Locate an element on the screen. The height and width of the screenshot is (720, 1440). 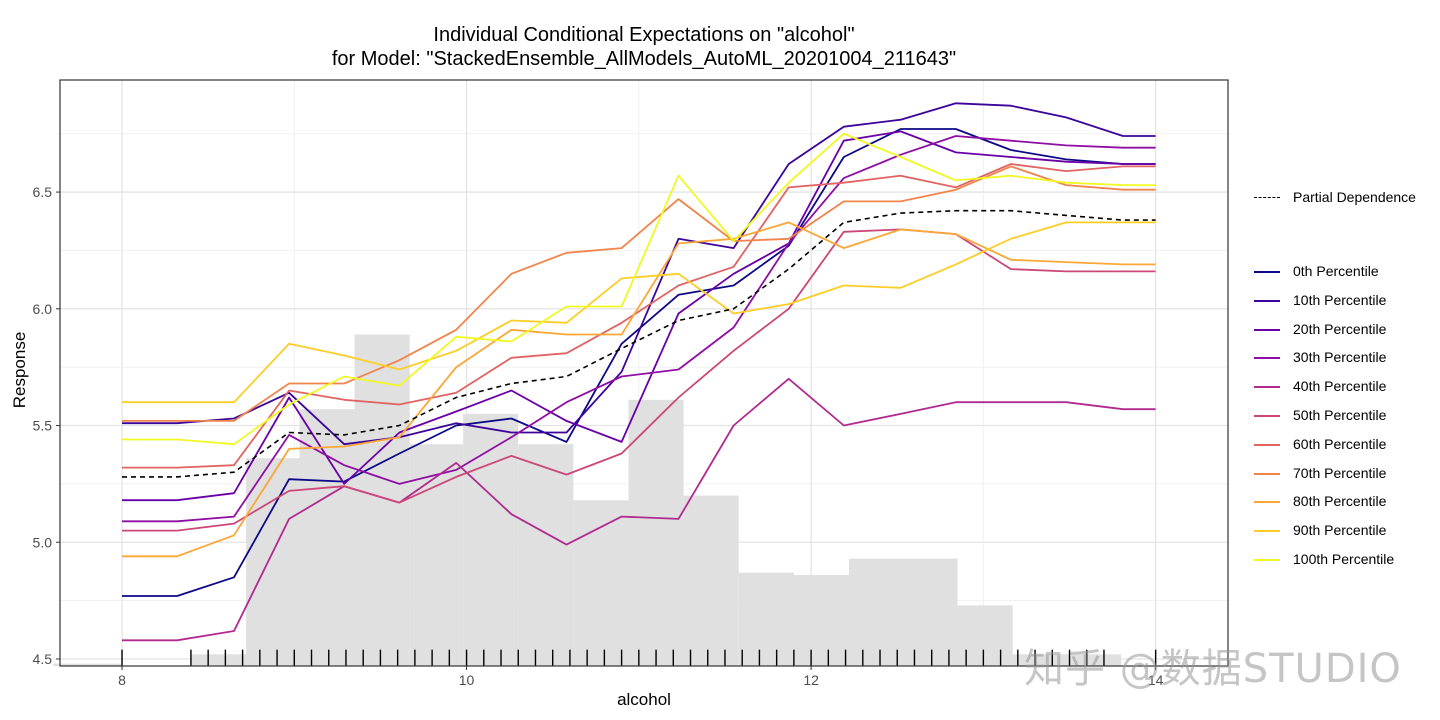
x-tick-label: 10 is located at coordinates (467, 680).